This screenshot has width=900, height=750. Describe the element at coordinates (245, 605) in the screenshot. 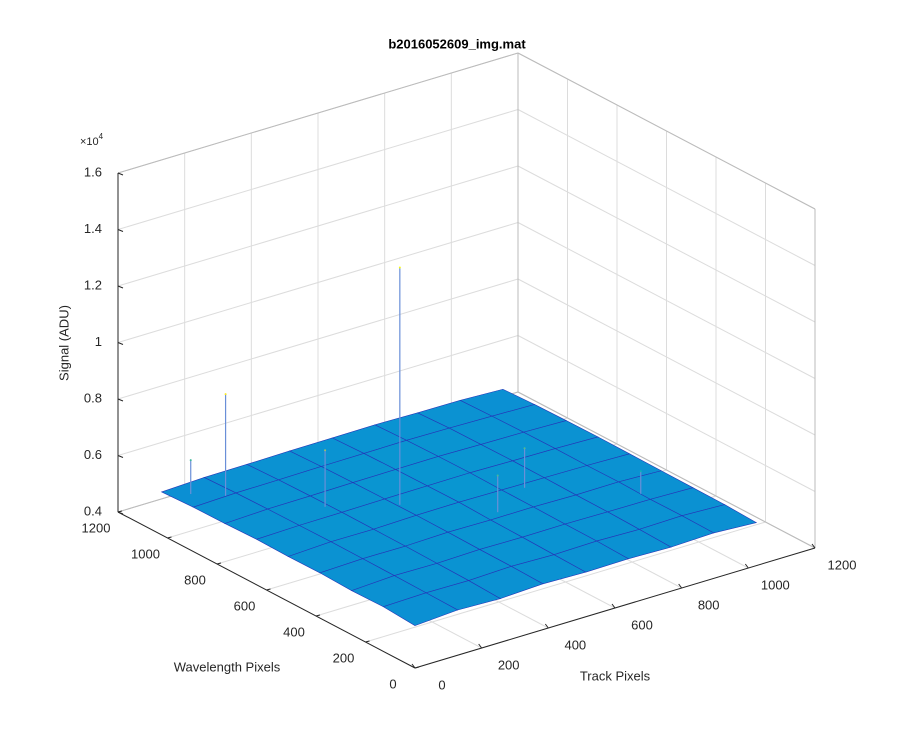

I see `y-tick-label: 600` at that location.